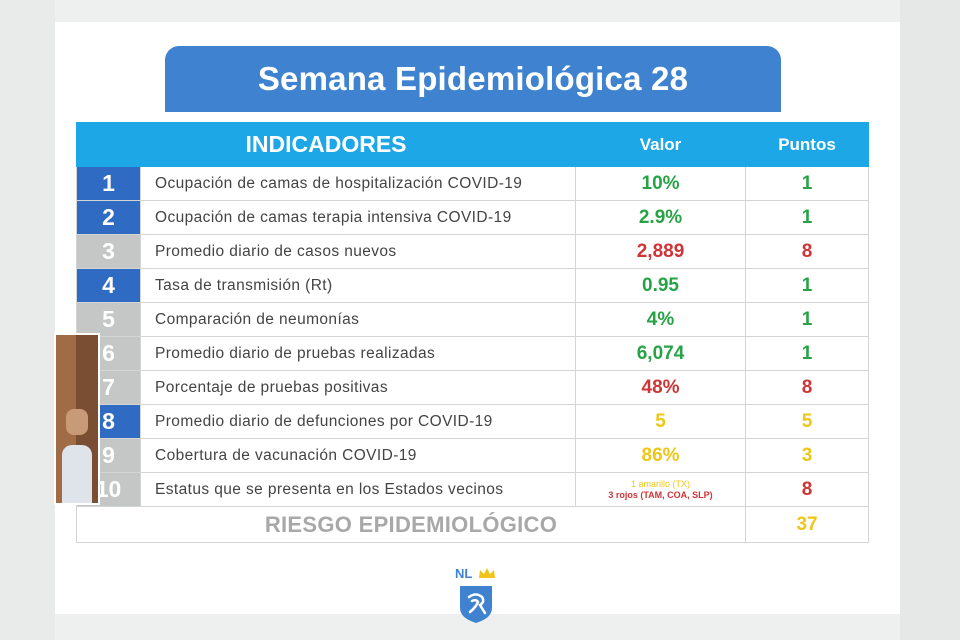 The width and height of the screenshot is (960, 640). I want to click on header-indicadores: INDICADORES, so click(326, 144).